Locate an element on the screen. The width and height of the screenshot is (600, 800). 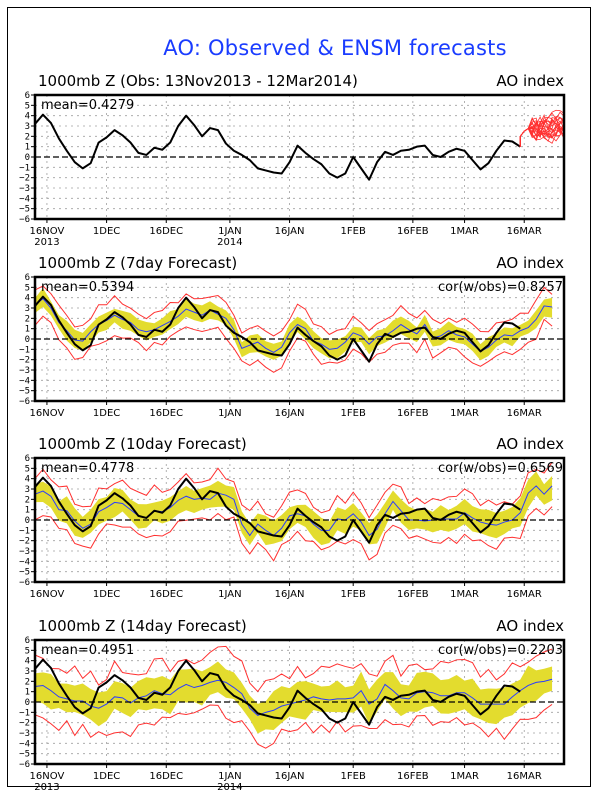
correlation-label: cor(w/obs)=0.2203 is located at coordinates (500, 650).